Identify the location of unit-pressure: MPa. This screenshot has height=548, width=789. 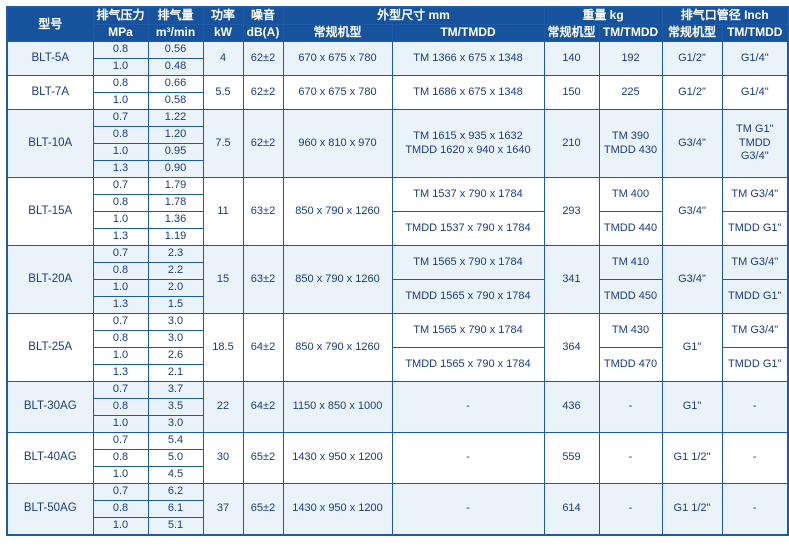
(120, 33).